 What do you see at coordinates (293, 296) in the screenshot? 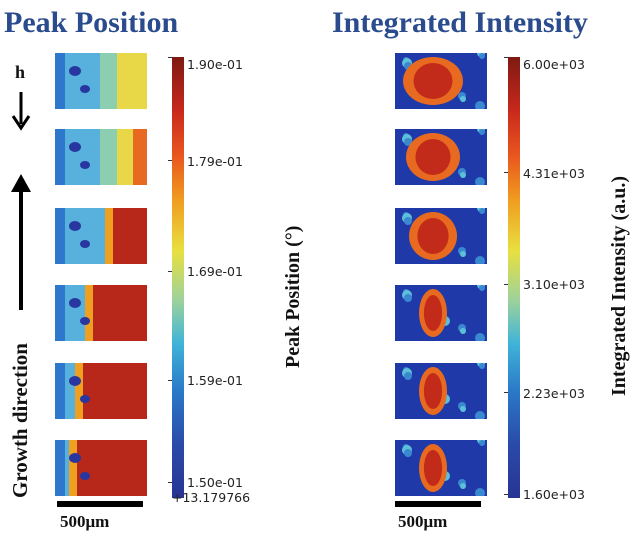
I see `peak-position-axis-label: Peak Position (°)` at bounding box center [293, 296].